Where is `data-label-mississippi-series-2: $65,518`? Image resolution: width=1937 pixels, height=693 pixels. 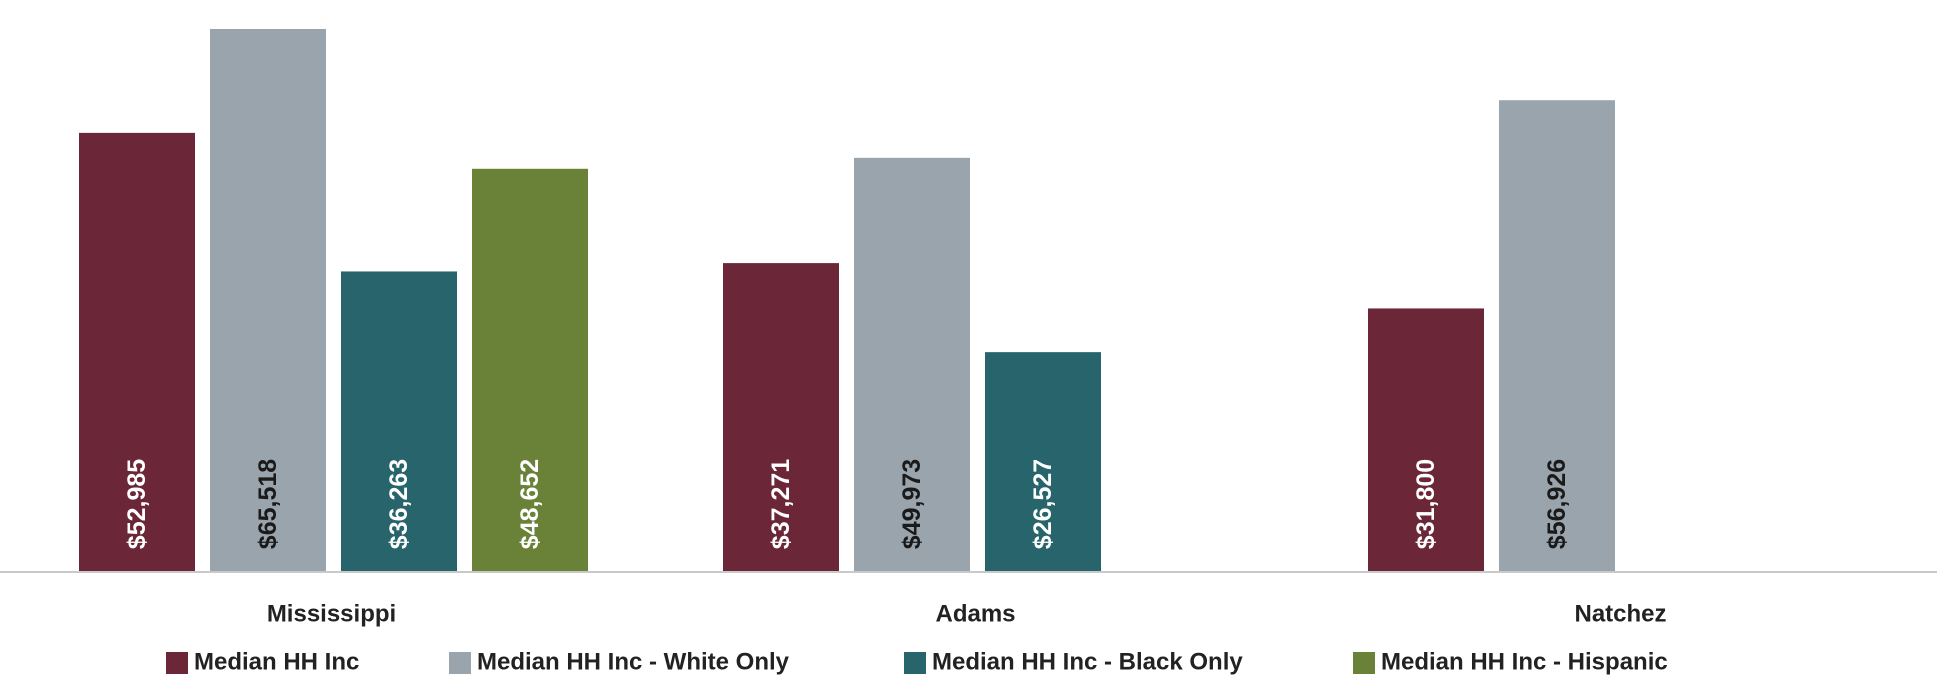
data-label-mississippi-series-2: $65,518 is located at coordinates (268, 504).